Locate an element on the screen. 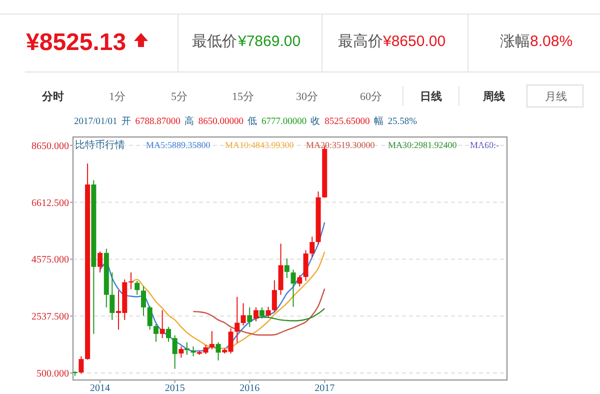 The height and width of the screenshot is (394, 600). x-tick-label: 2015 is located at coordinates (174, 388).